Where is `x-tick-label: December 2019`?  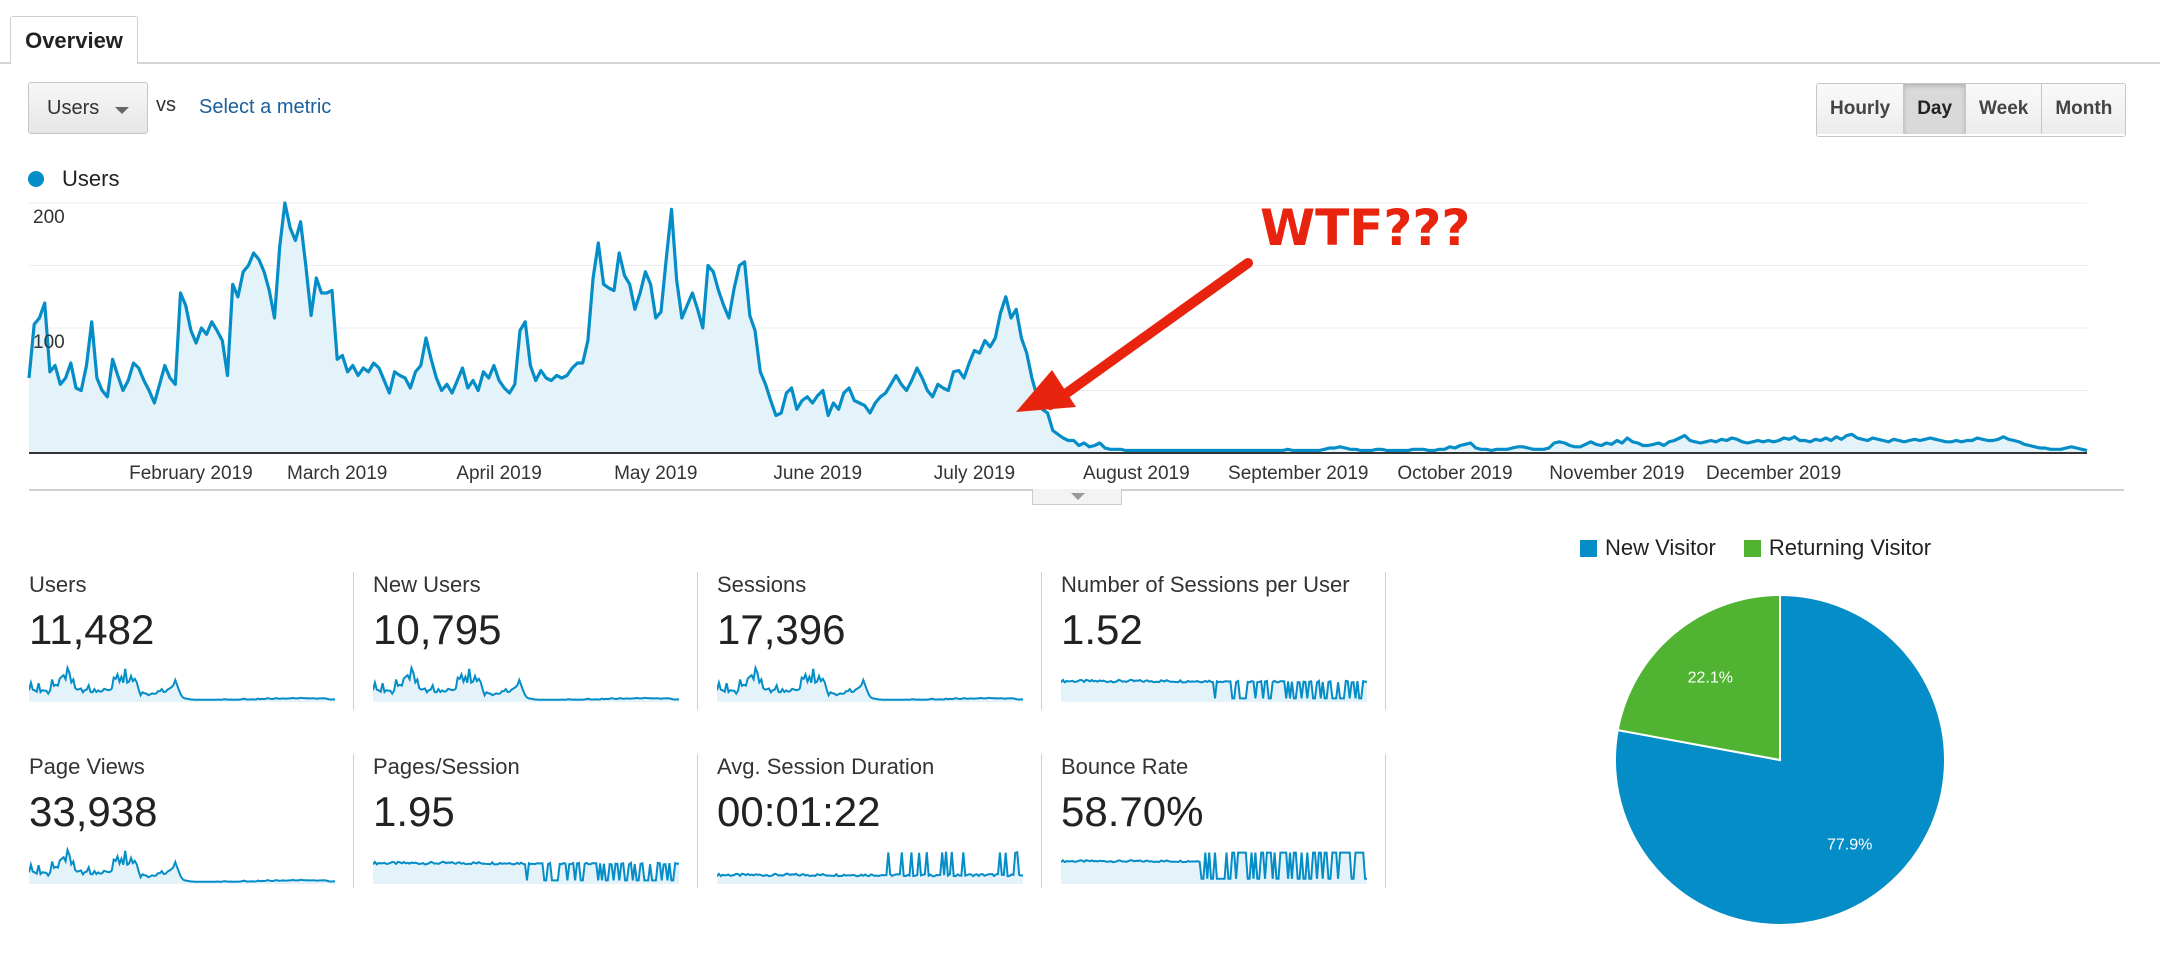 x-tick-label: December 2019 is located at coordinates (1773, 473).